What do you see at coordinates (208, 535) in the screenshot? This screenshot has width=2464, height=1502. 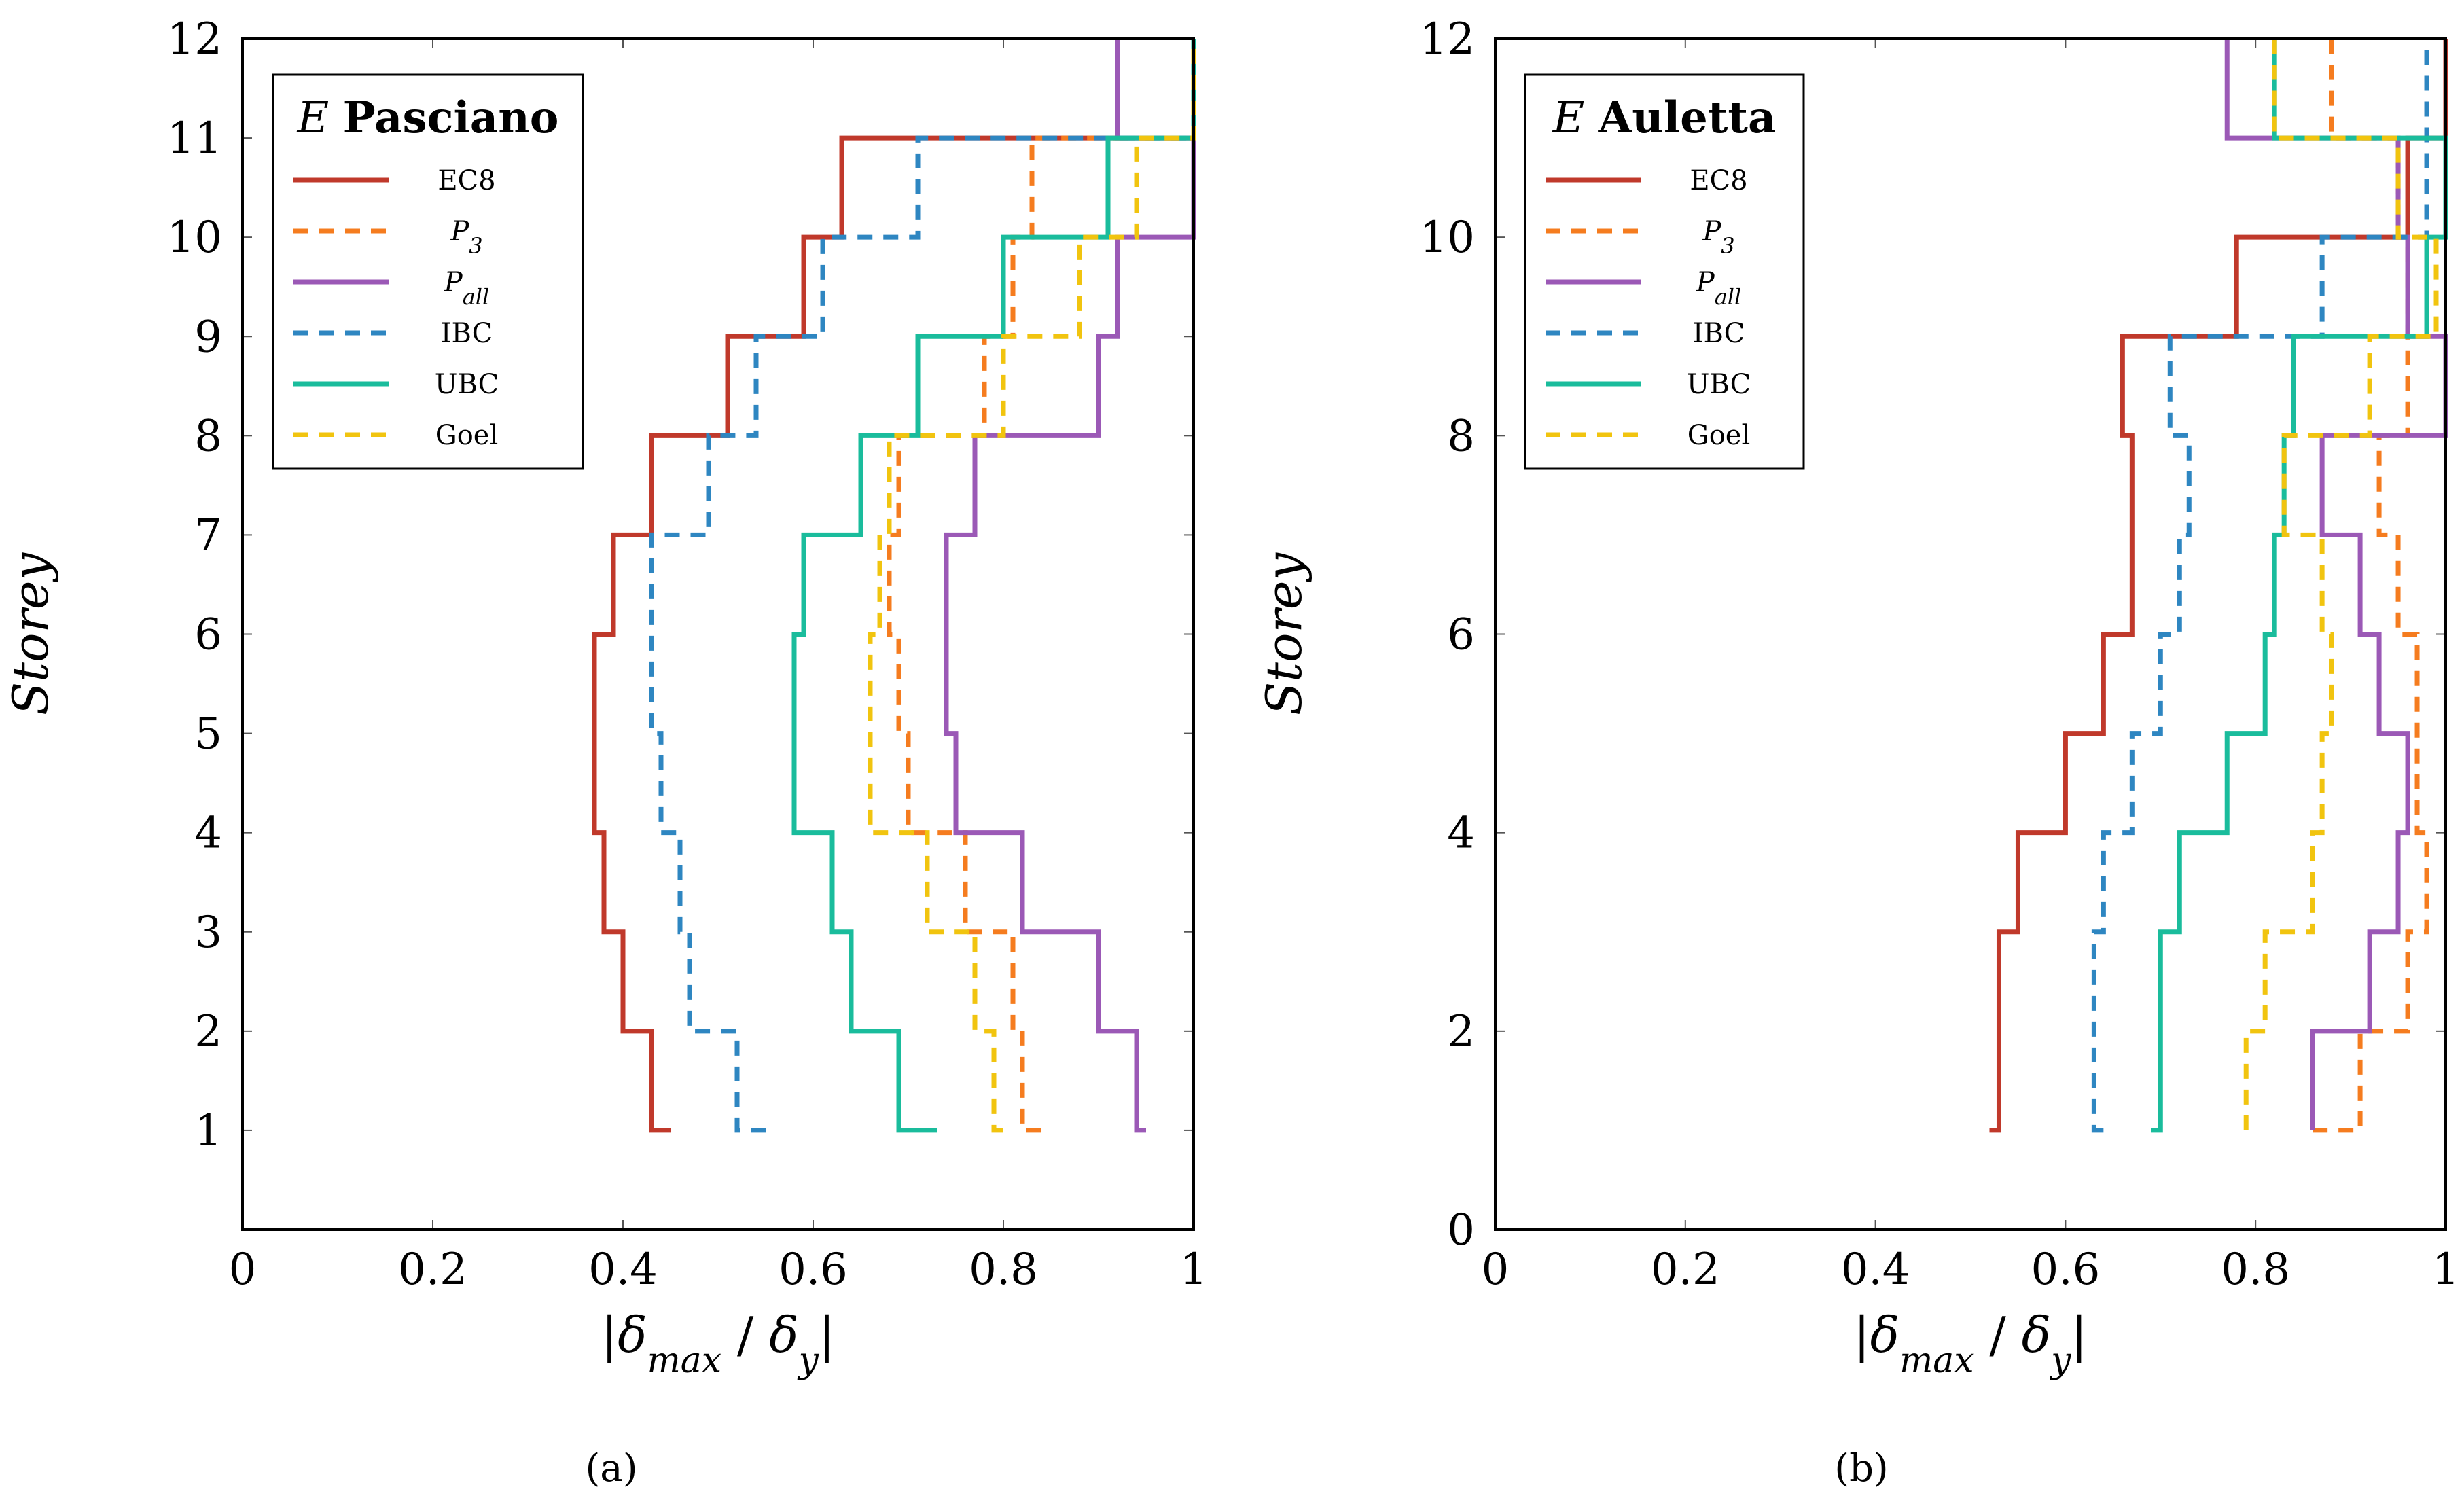 I see `y-tick-label: 7` at bounding box center [208, 535].